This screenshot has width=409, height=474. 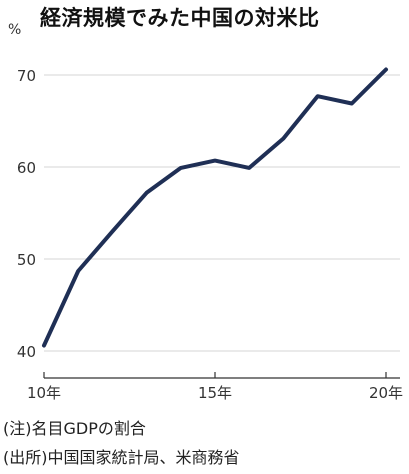 What do you see at coordinates (26, 260) in the screenshot?
I see `y-tick-label-50: 50` at bounding box center [26, 260].